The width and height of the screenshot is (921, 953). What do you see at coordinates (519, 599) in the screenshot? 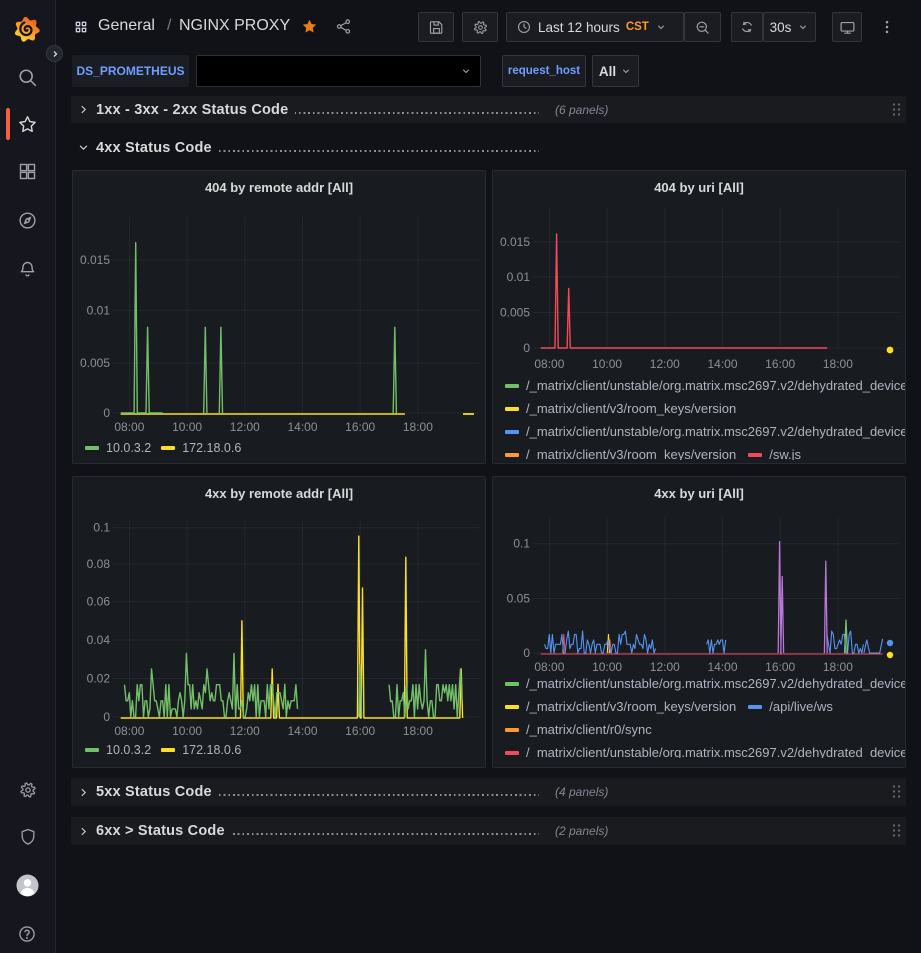
I see `svg-text: 0.05` at bounding box center [519, 599].